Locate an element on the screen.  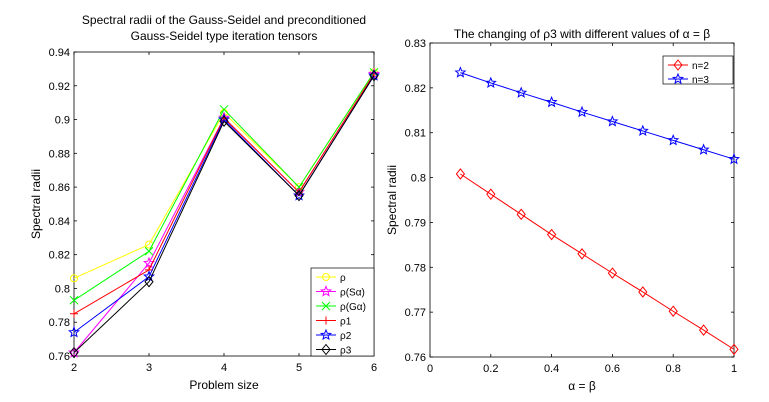
x-tick-label: 2 is located at coordinates (74, 368).